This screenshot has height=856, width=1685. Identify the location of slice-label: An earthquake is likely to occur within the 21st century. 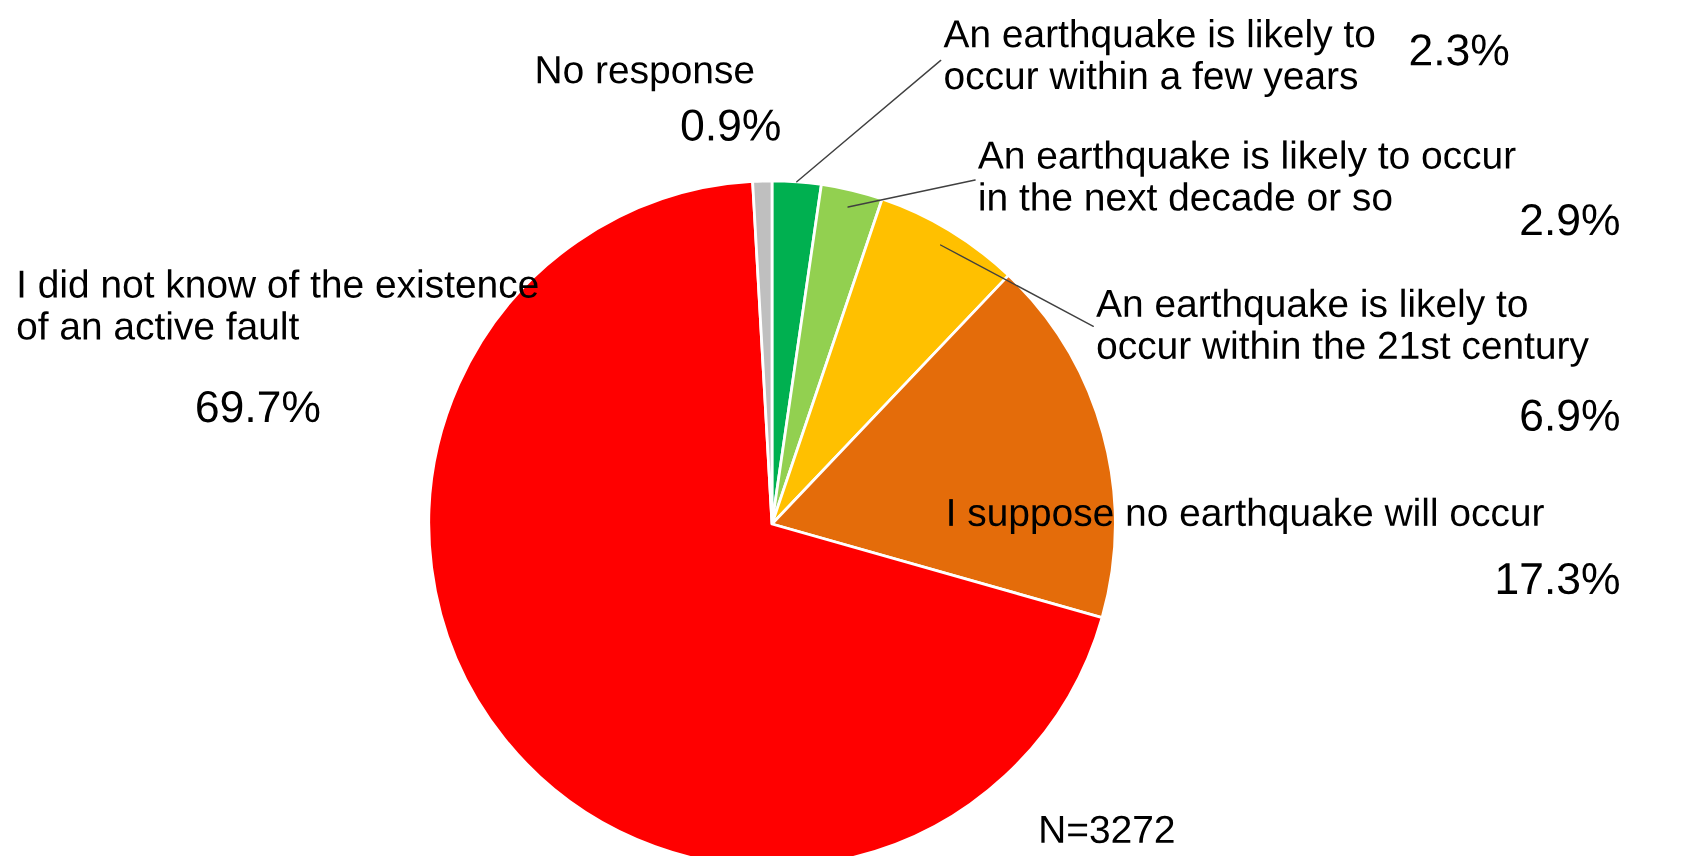
(1342, 327).